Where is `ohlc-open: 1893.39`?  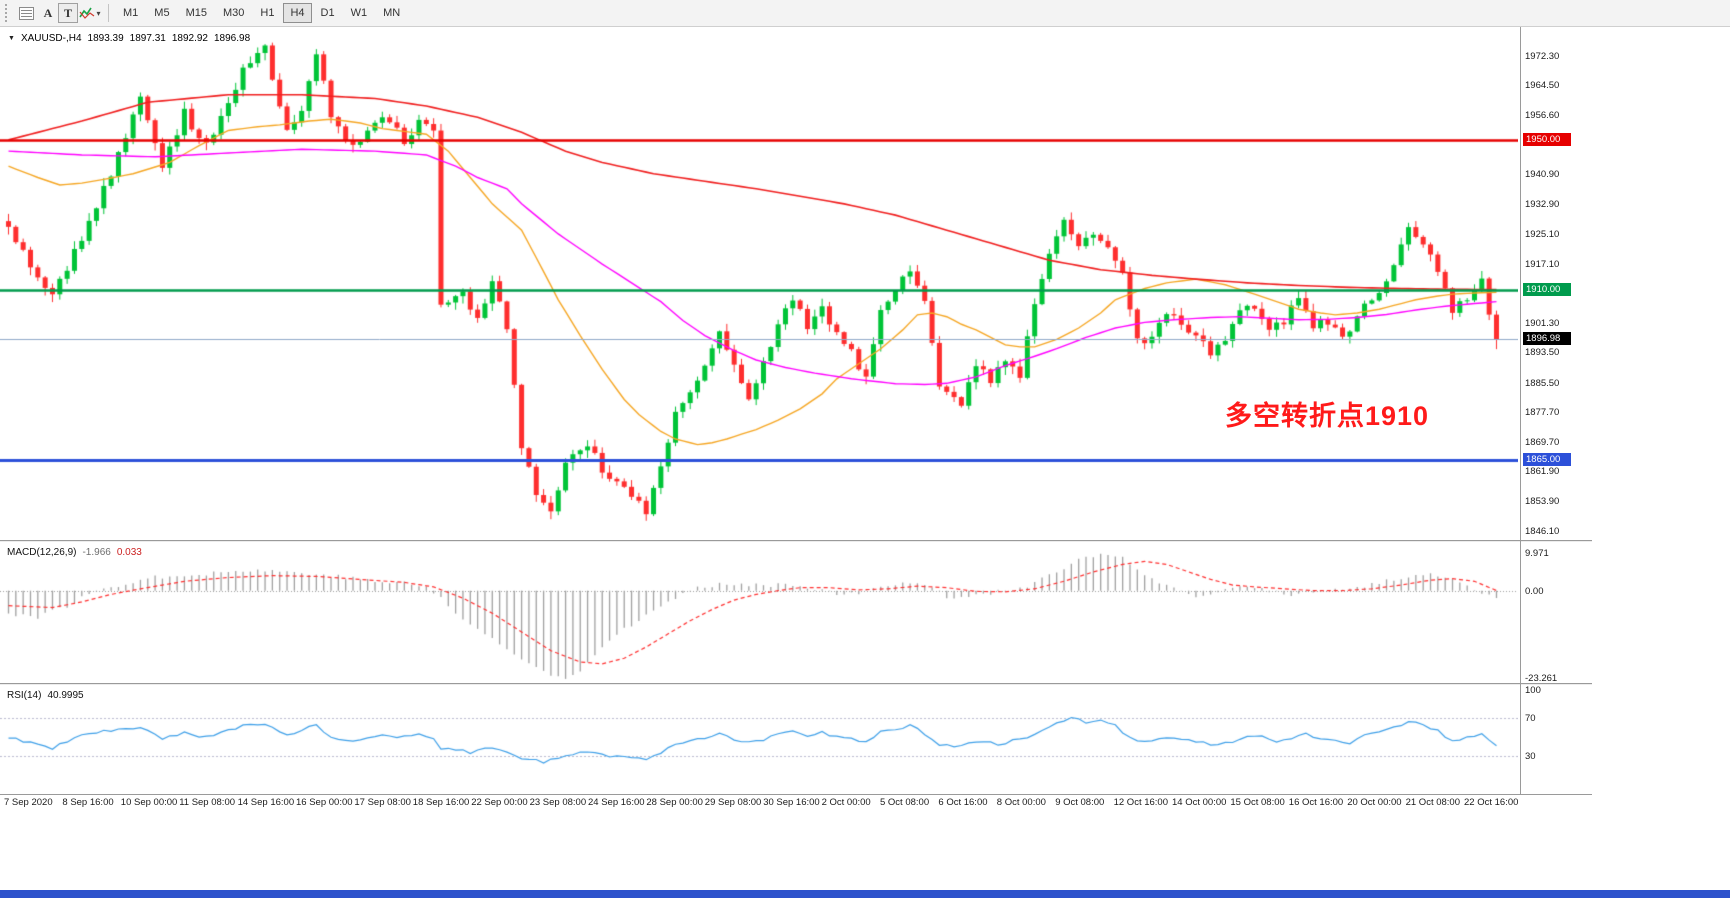
ohlc-open: 1893.39 is located at coordinates (105, 38).